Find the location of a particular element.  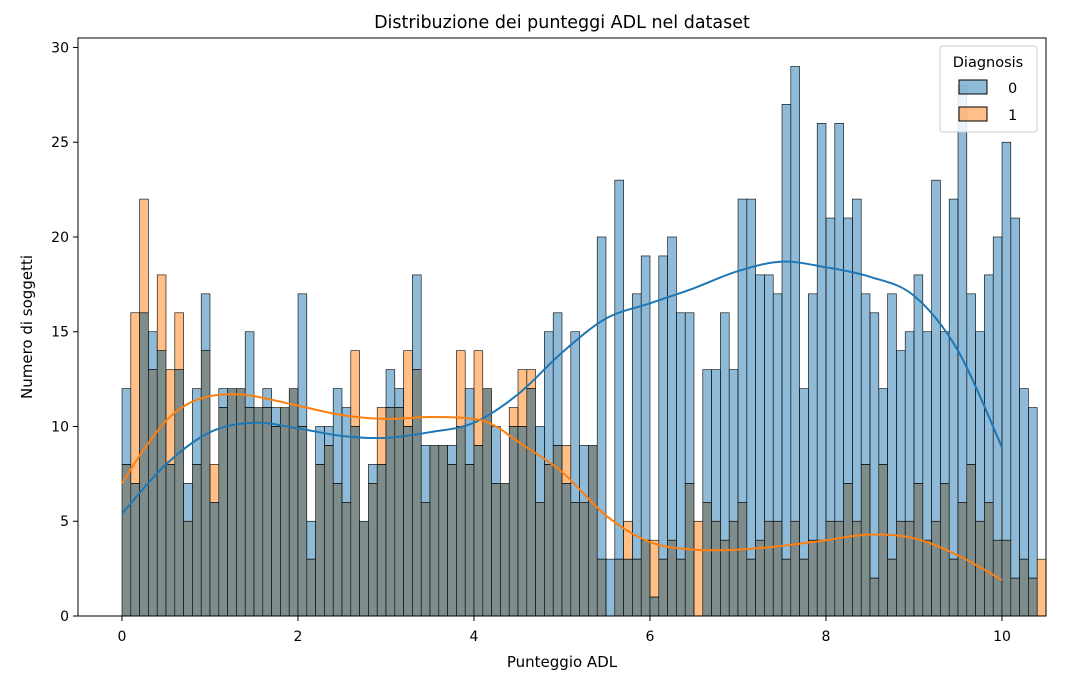

x-tick-label: 10 is located at coordinates (1002, 637).